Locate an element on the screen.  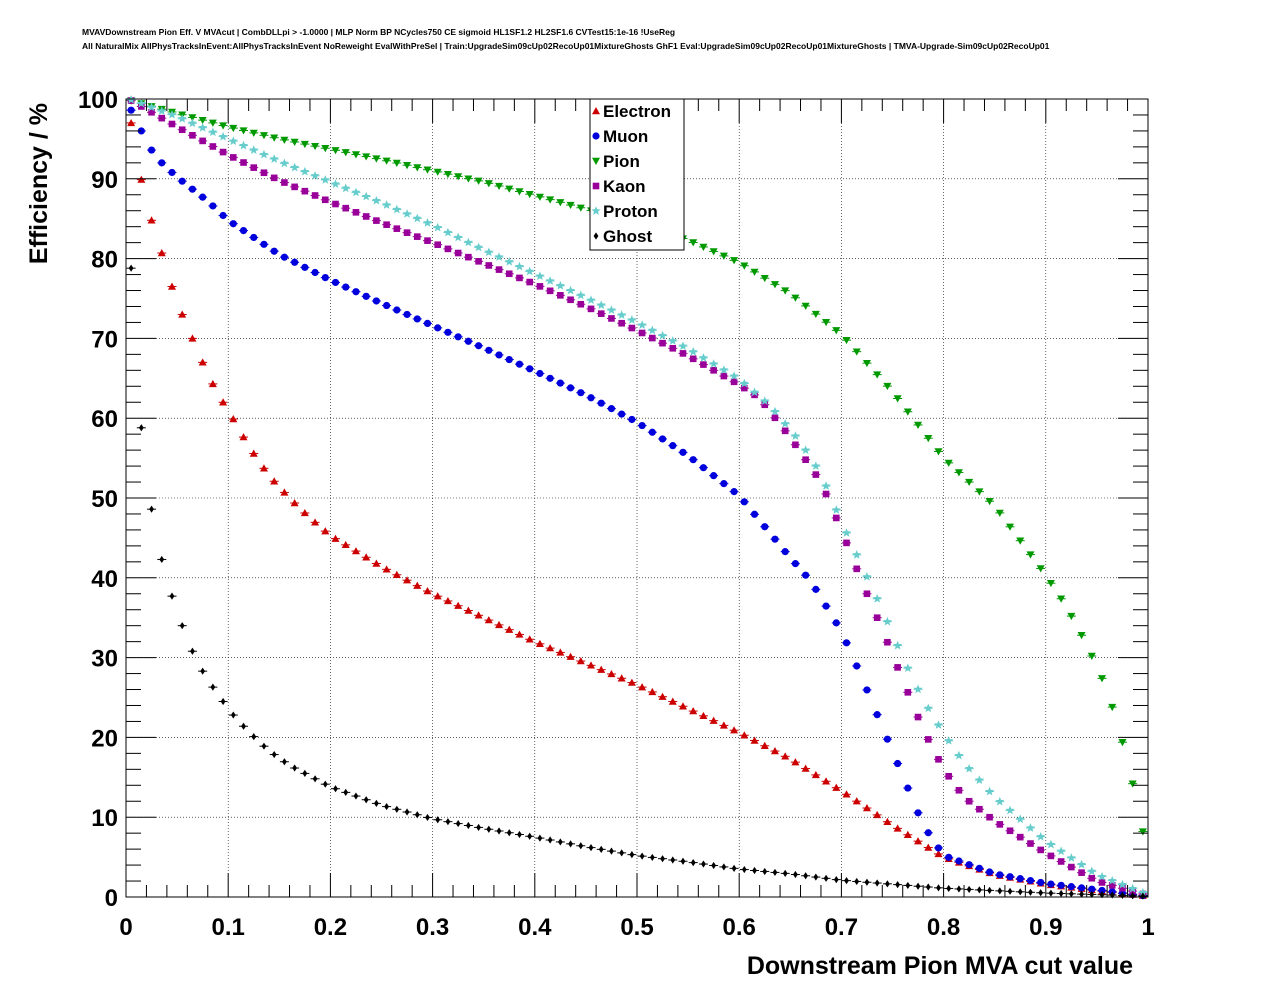
y-tick-label: 10 is located at coordinates (104, 818).